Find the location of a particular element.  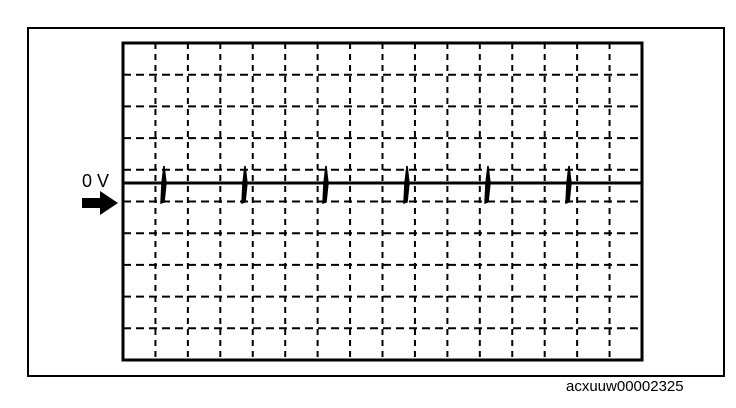

figure-id: acxuuw00002325 is located at coordinates (625, 386).